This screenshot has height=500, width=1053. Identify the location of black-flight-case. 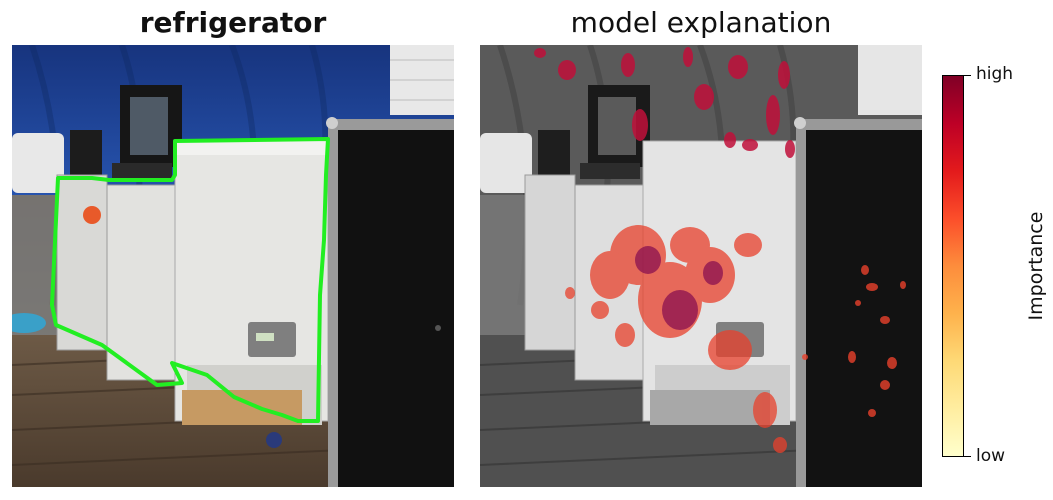
(396, 308).